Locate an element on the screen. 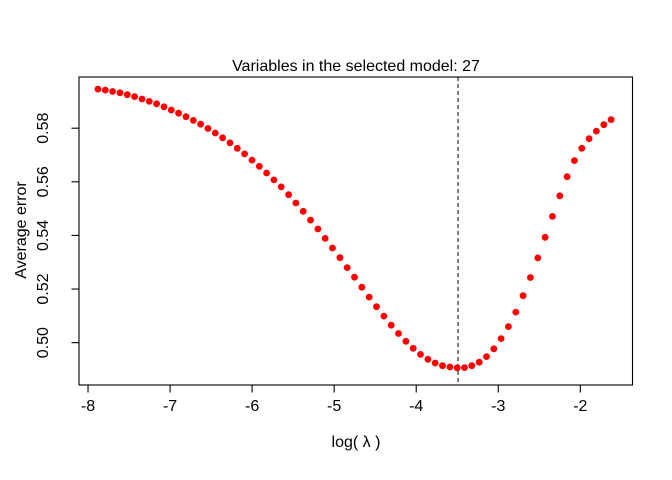 This screenshot has width=672, height=480. y-tick-label: 0.50 is located at coordinates (43, 342).